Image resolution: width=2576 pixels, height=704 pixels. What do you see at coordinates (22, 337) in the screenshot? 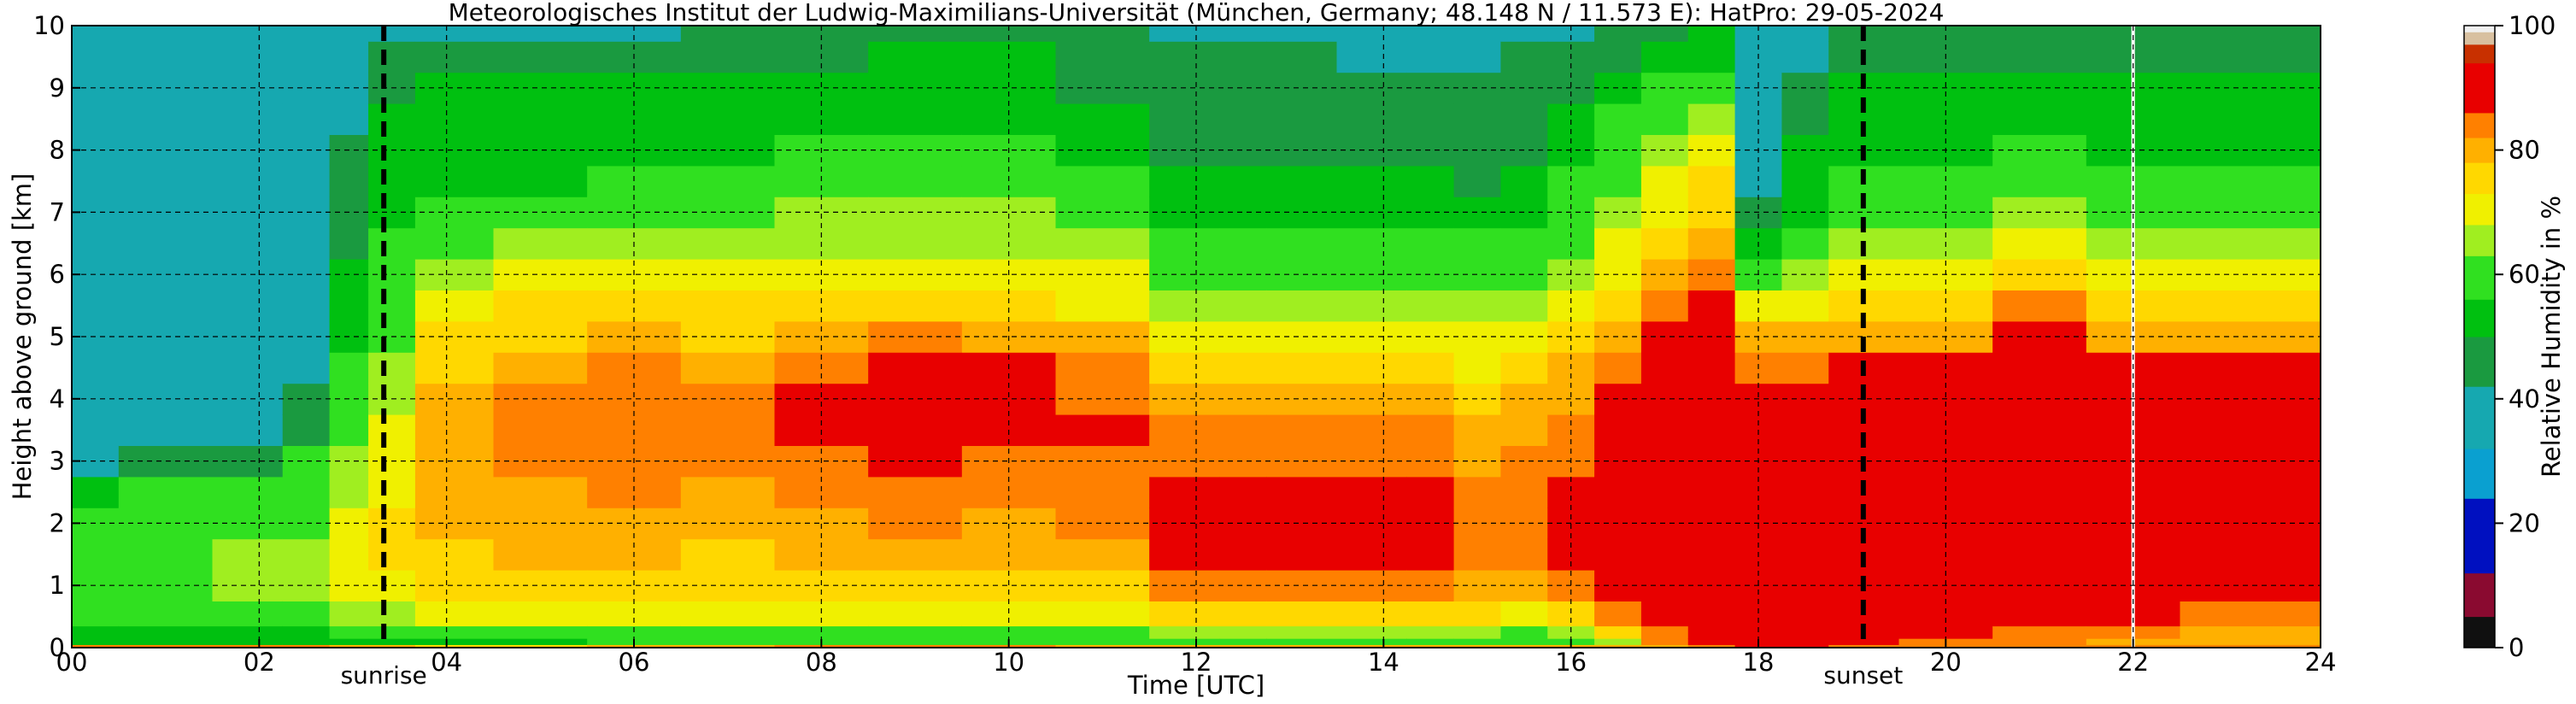
I see `y-axis-label: Height above ground [km]` at bounding box center [22, 337].